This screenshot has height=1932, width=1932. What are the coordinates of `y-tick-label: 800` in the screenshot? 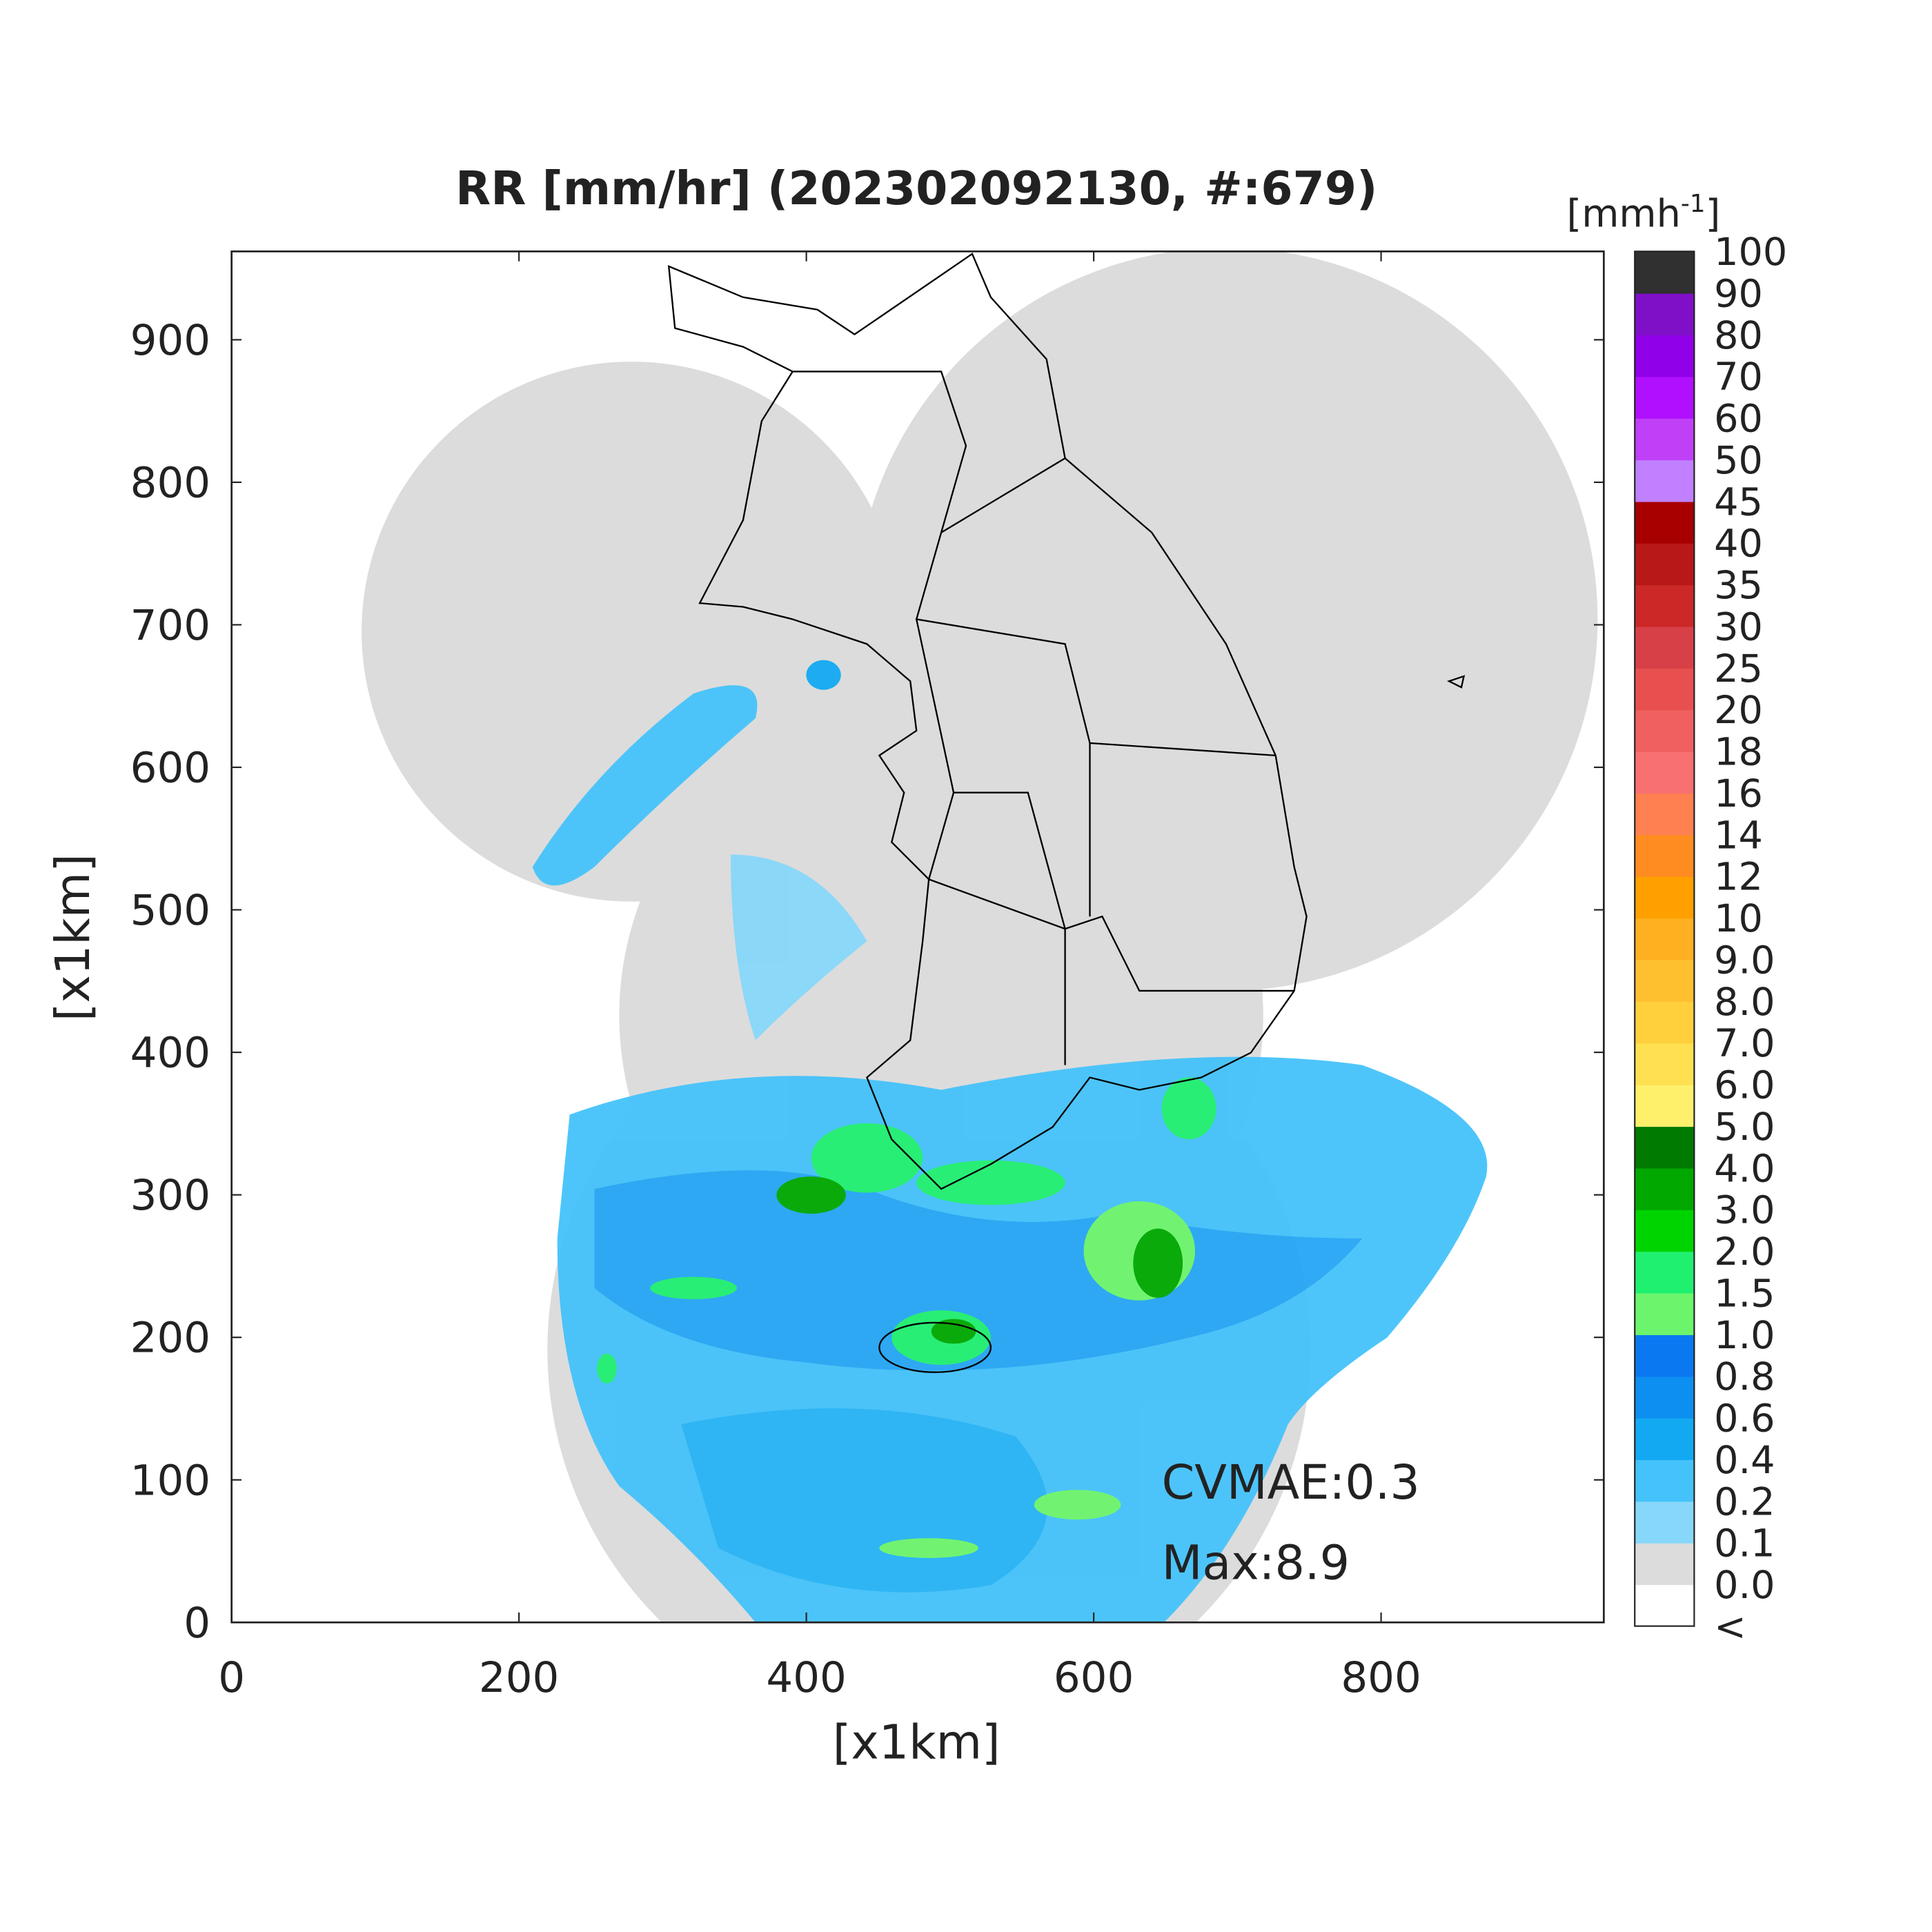 It's located at (170, 482).